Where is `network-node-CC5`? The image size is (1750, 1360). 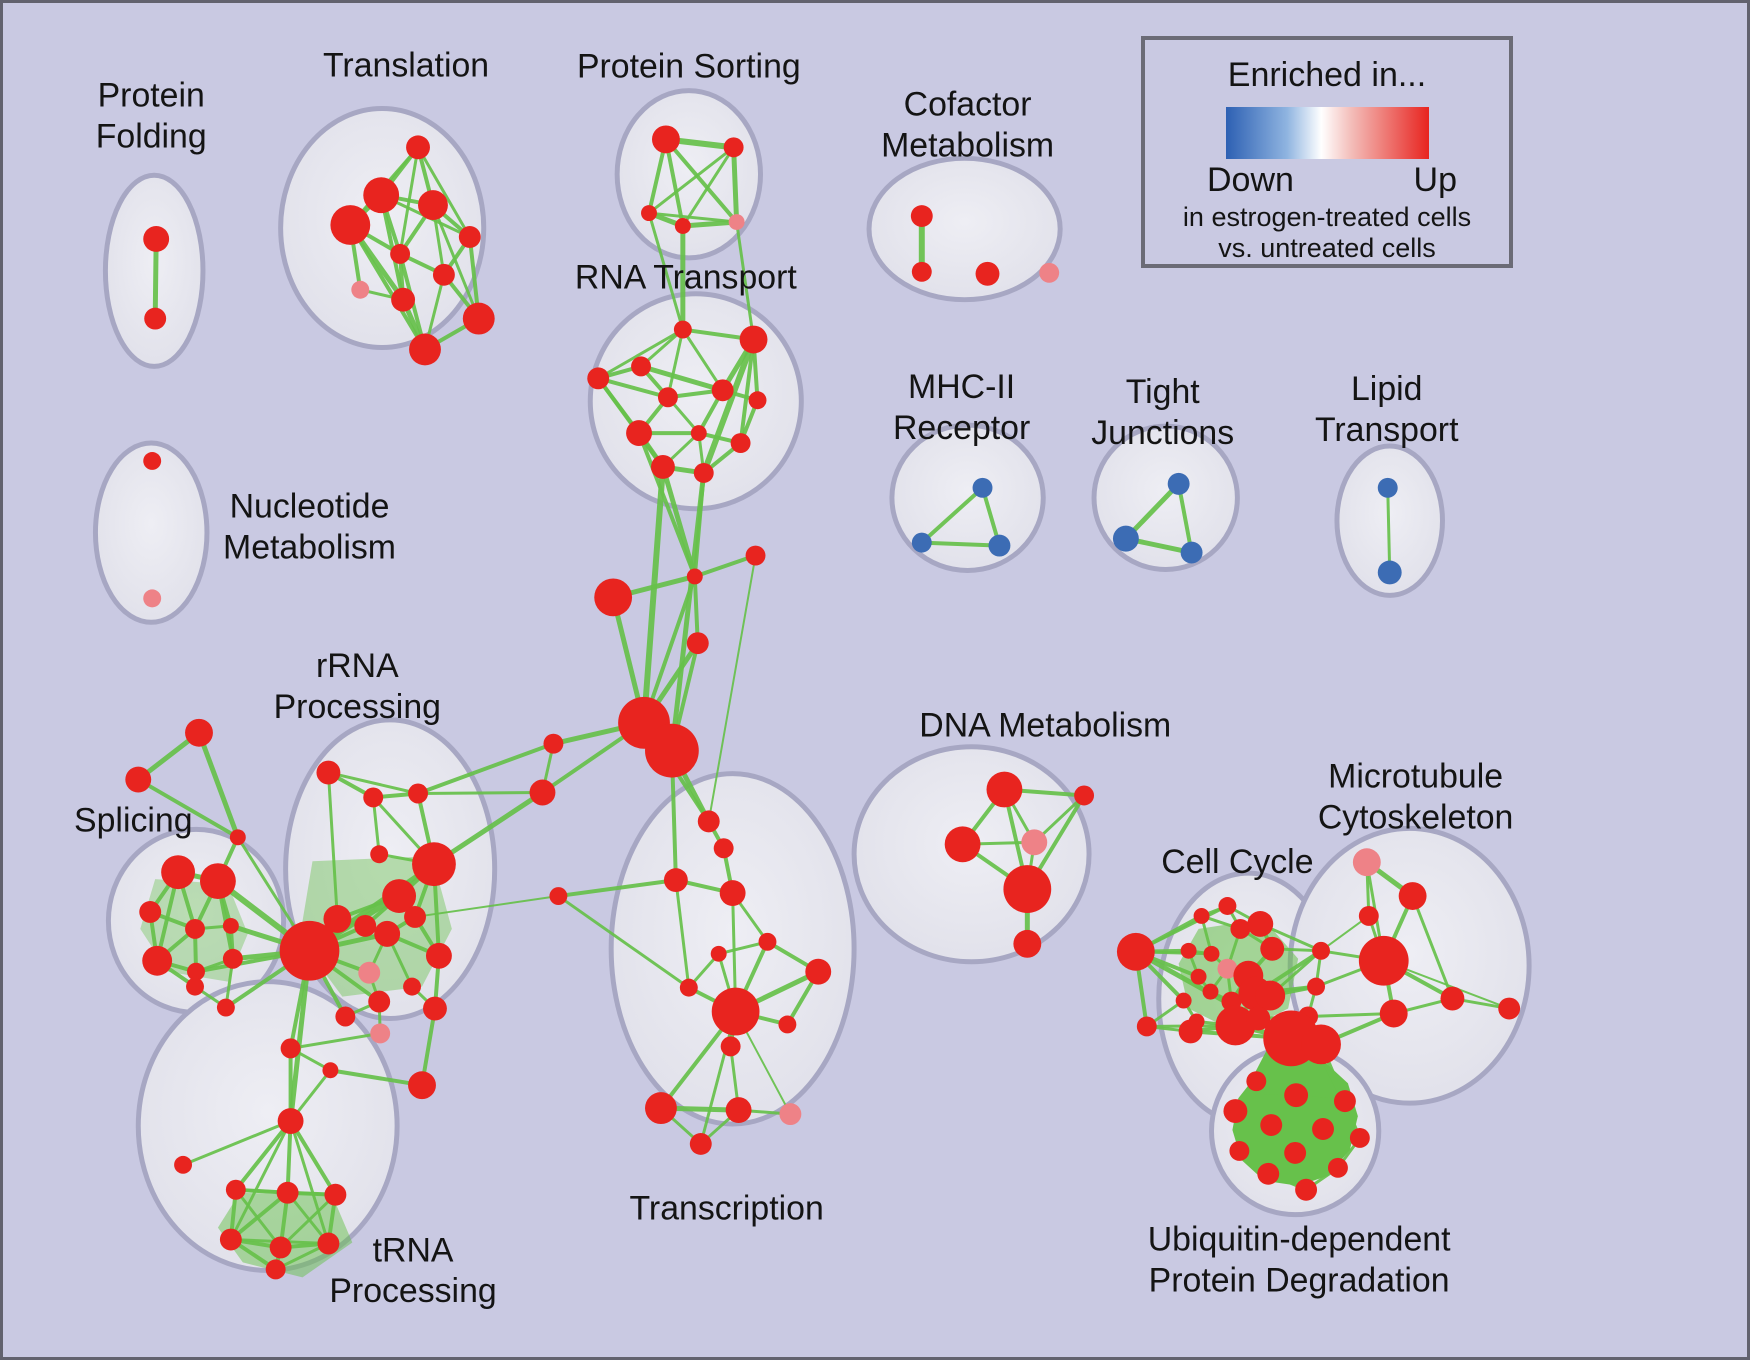 network-node-CC5 is located at coordinates (1272, 948).